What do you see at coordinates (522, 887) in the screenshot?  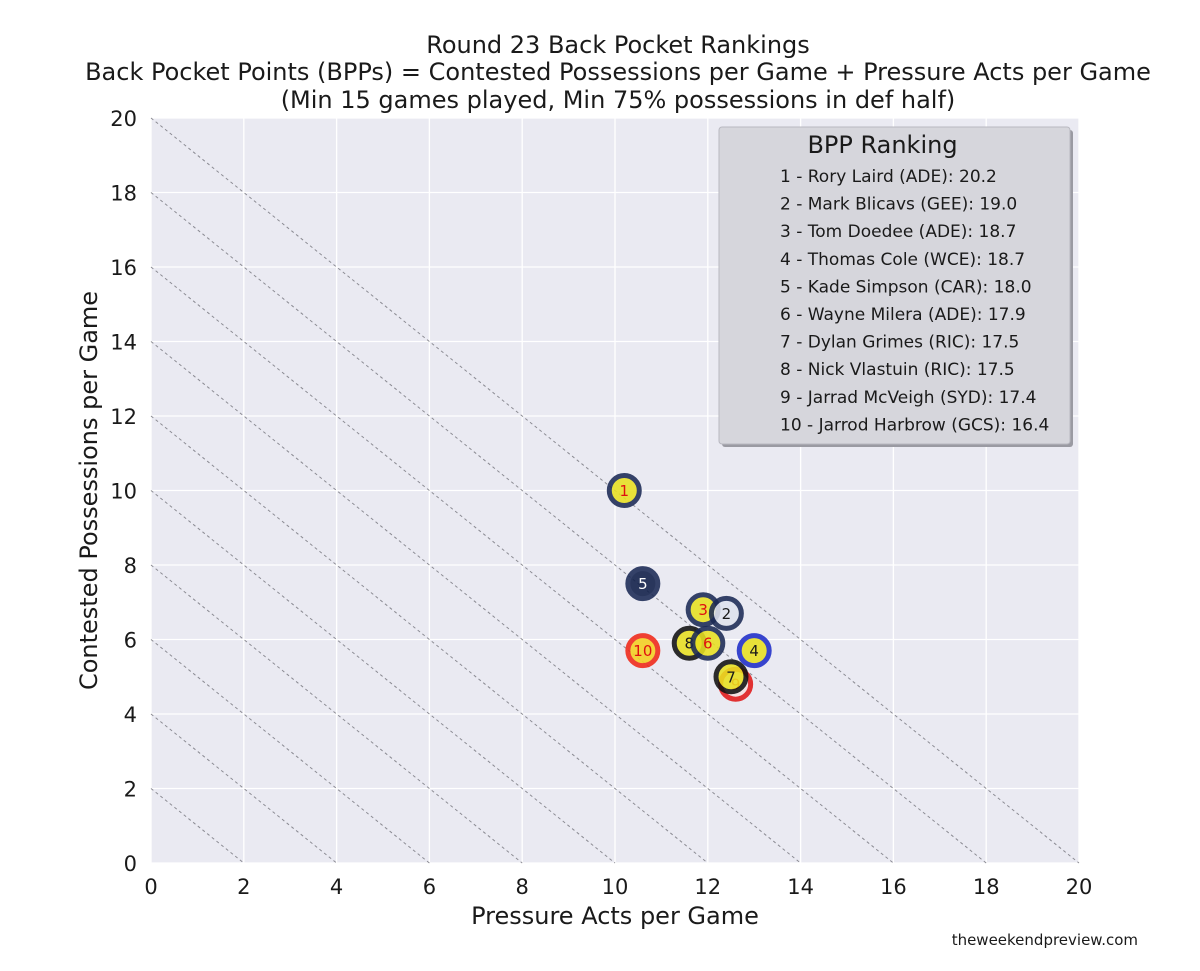 I see `x-tick-label: 8` at bounding box center [522, 887].